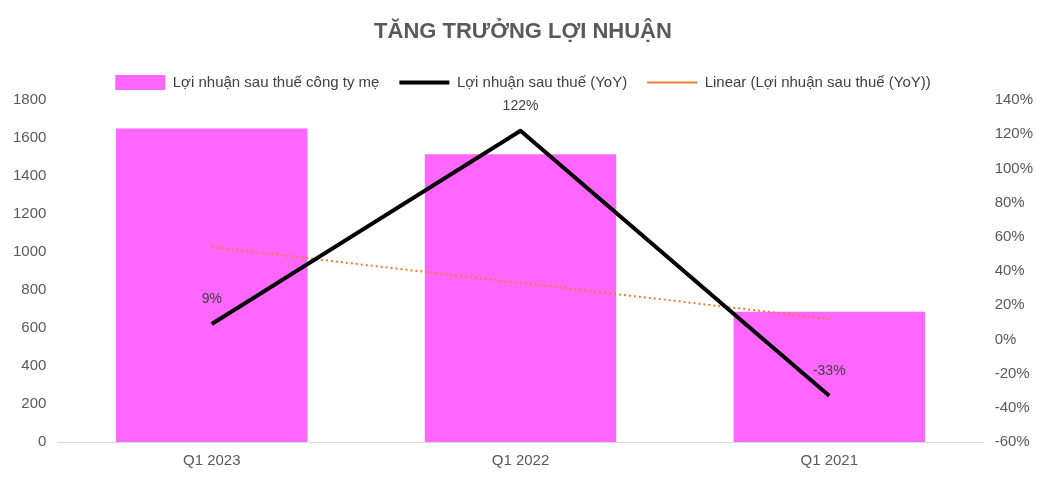  I want to click on y-tick-label: 600, so click(34, 327).